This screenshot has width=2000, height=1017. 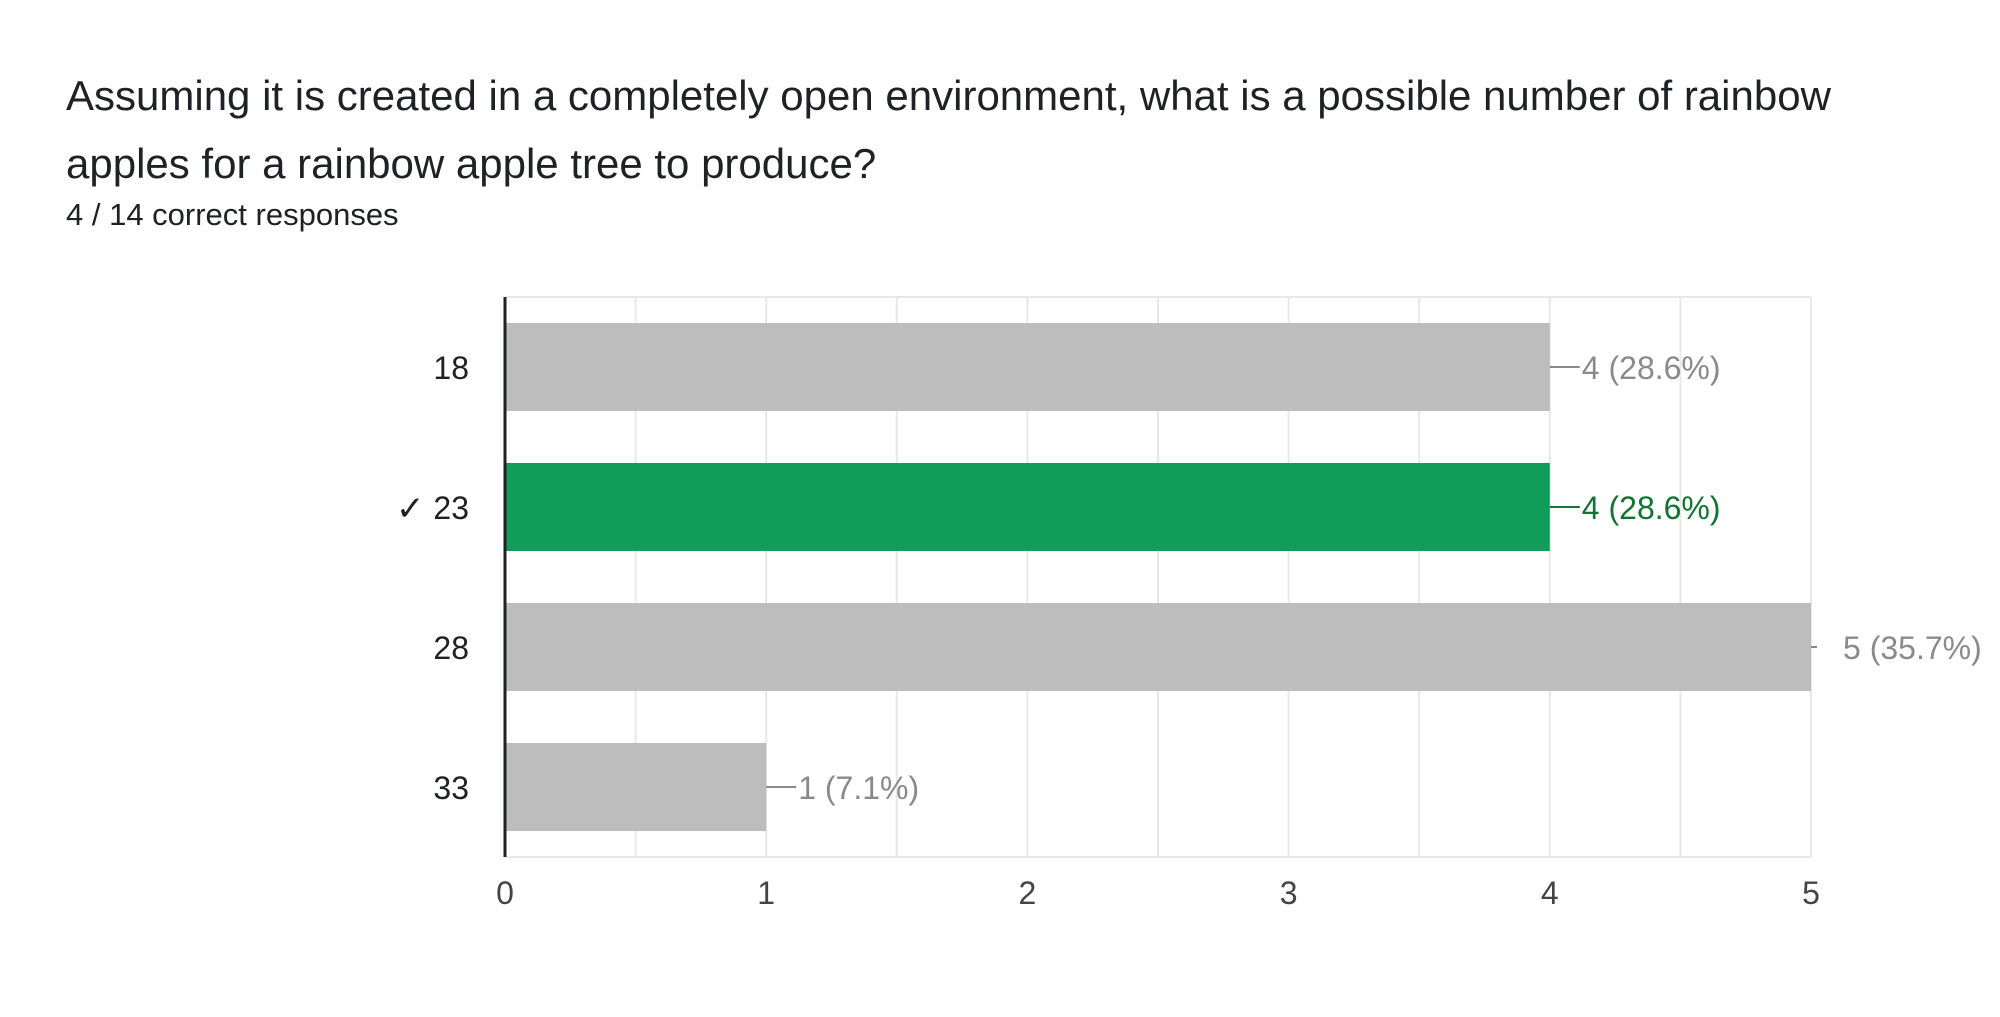 What do you see at coordinates (451, 368) in the screenshot?
I see `category-label: 18` at bounding box center [451, 368].